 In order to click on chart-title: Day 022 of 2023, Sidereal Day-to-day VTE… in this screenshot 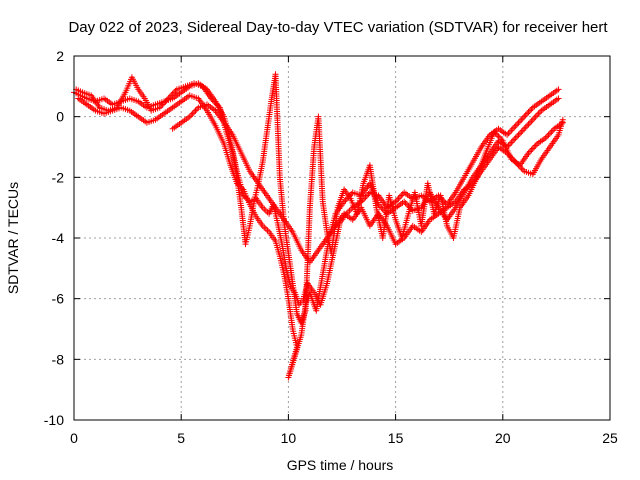, I will do `click(338, 27)`.